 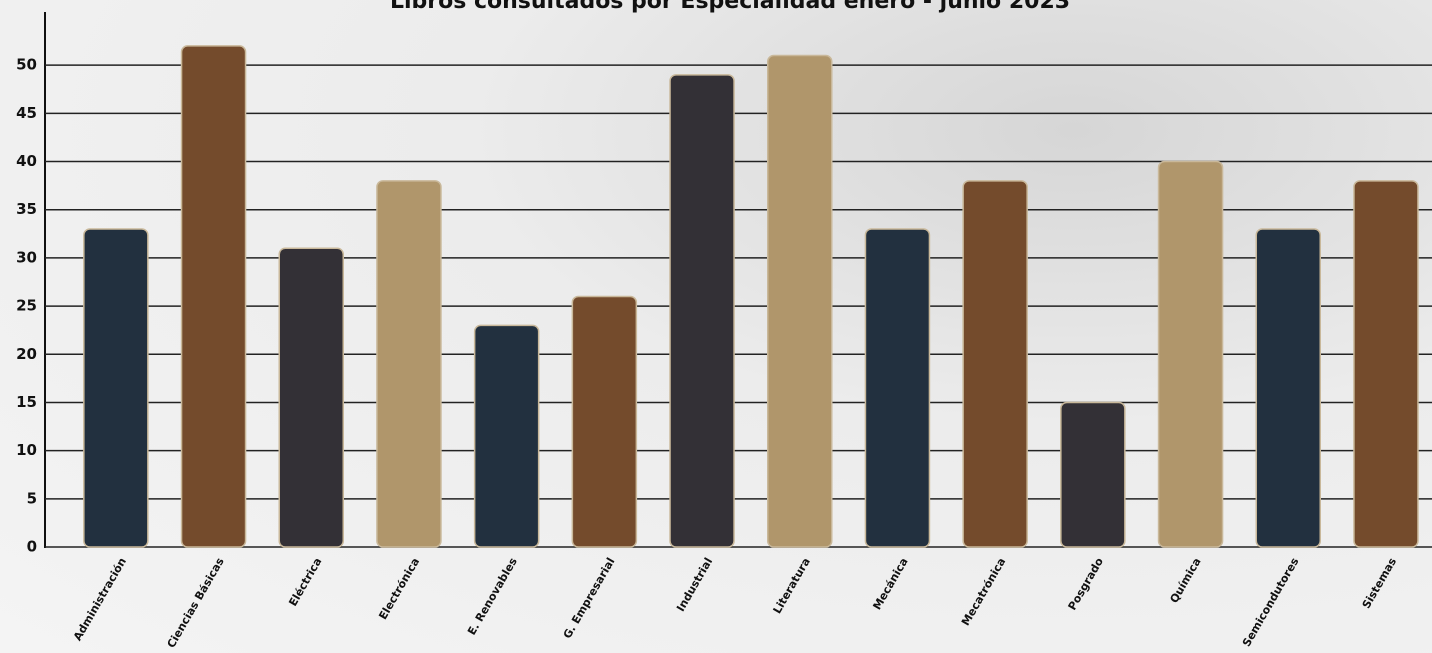 What do you see at coordinates (26, 306) in the screenshot?
I see `y-tick-label: 25` at bounding box center [26, 306].